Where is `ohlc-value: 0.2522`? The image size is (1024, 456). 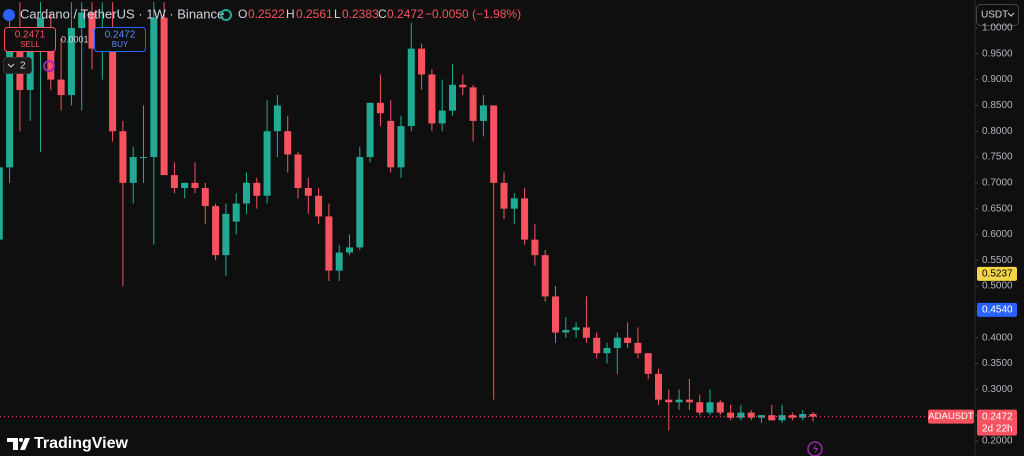 ohlc-value: 0.2522 is located at coordinates (266, 14).